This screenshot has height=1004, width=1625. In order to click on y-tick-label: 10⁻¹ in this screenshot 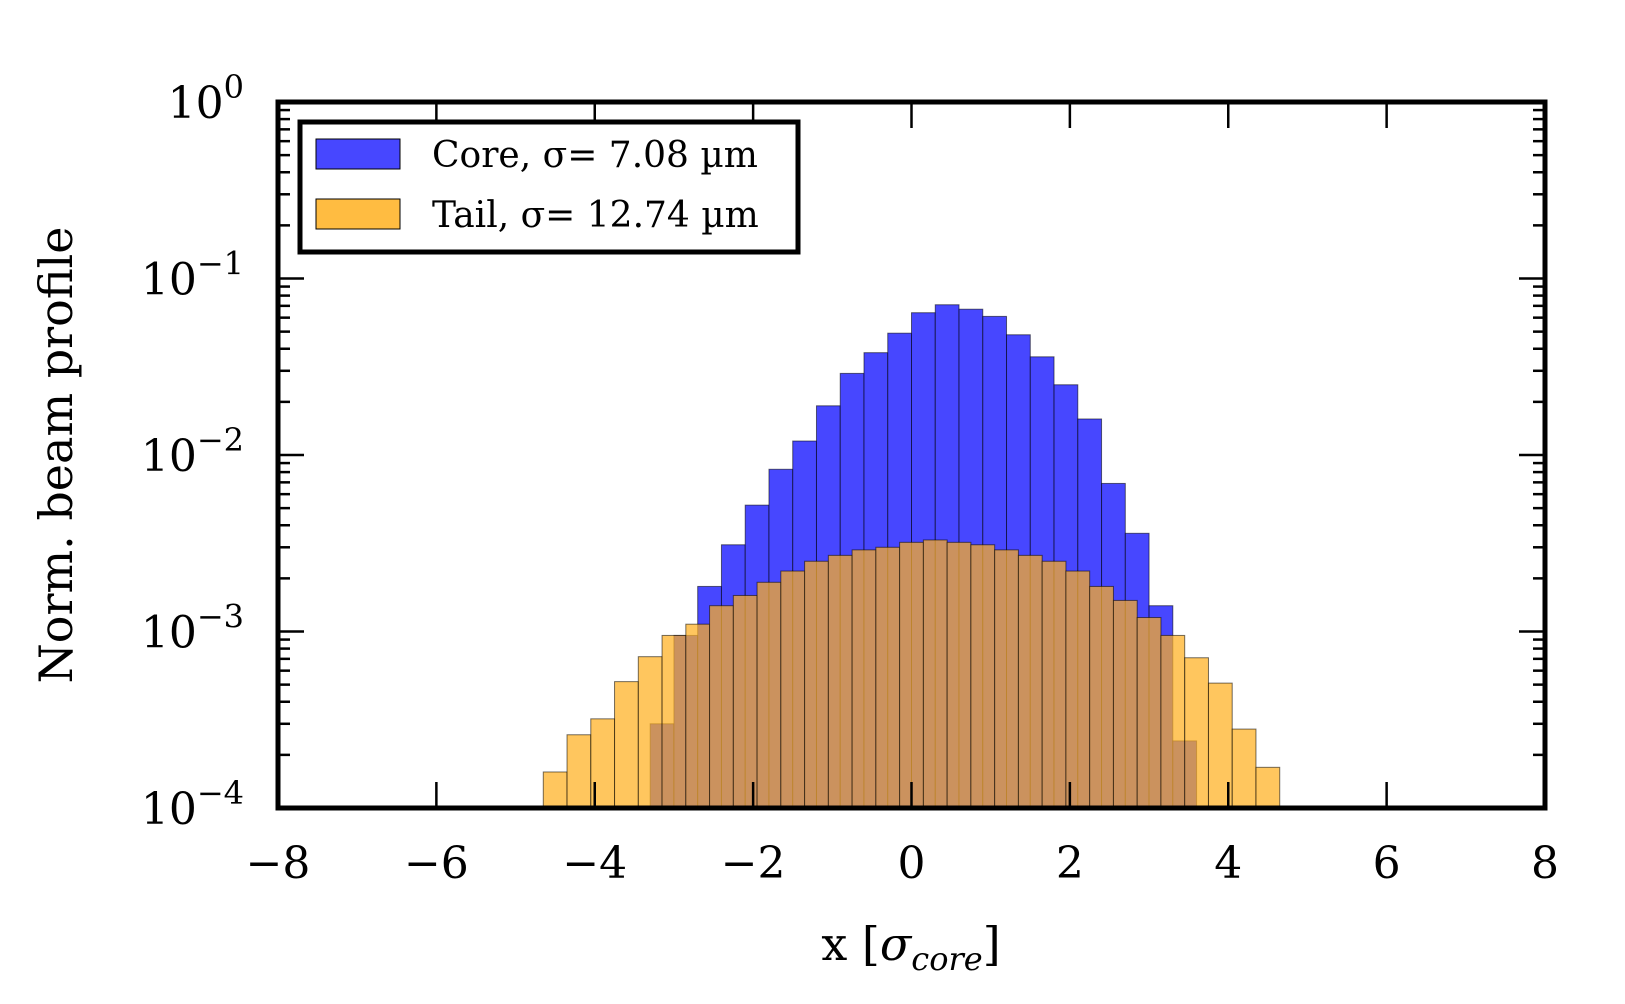, I will do `click(192, 275)`.